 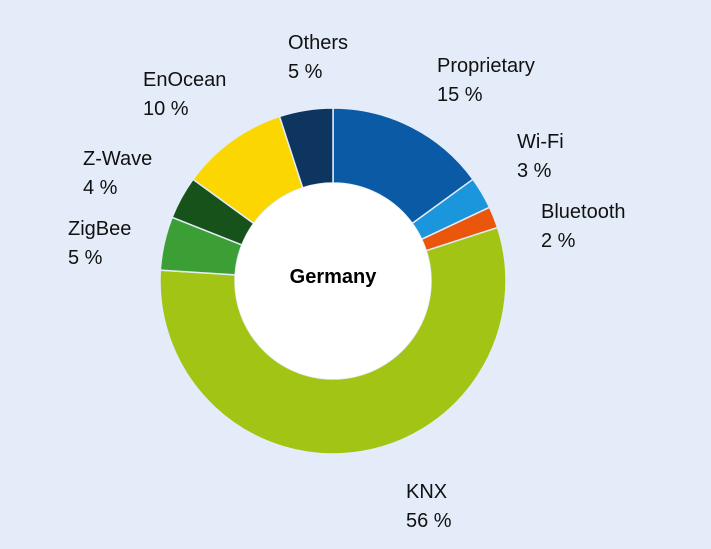 What do you see at coordinates (166, 109) in the screenshot?
I see `slice-value-enocean: 10 %` at bounding box center [166, 109].